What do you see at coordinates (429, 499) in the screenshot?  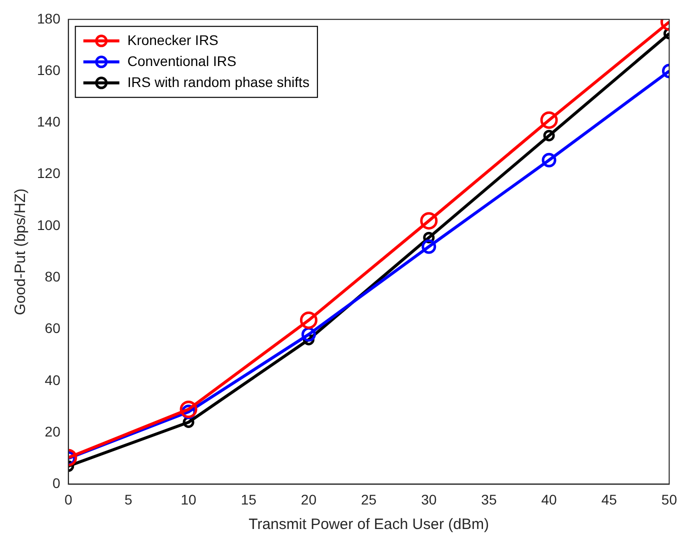 I see `x-tick-label: 30` at bounding box center [429, 499].